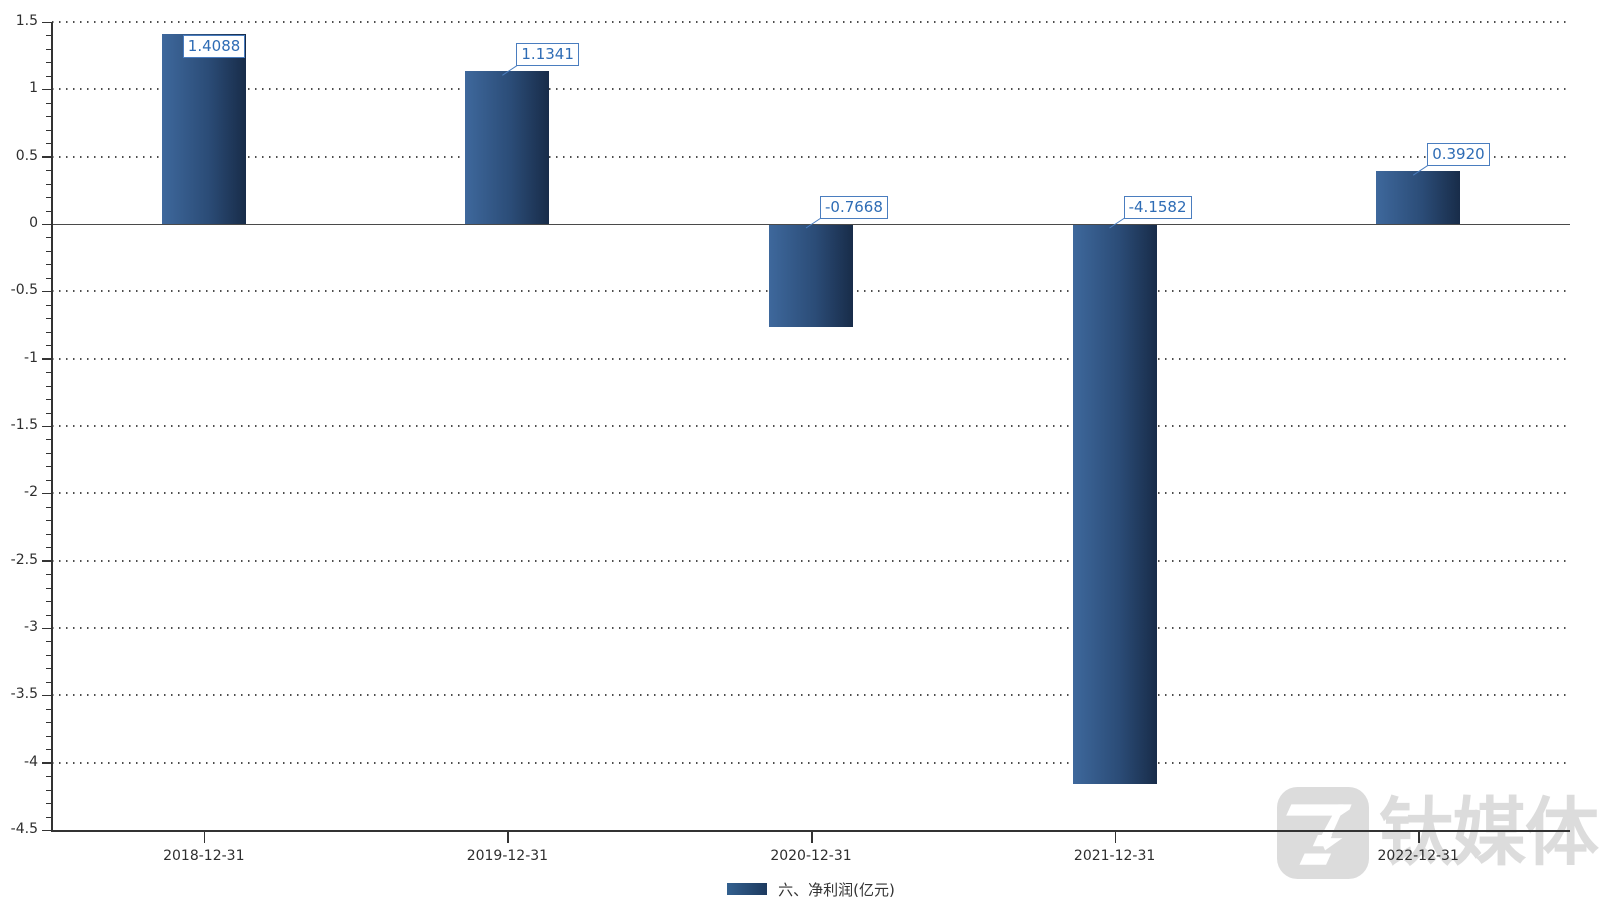  Describe the element at coordinates (810, 831) in the screenshot. I see `x-axis-line` at that location.